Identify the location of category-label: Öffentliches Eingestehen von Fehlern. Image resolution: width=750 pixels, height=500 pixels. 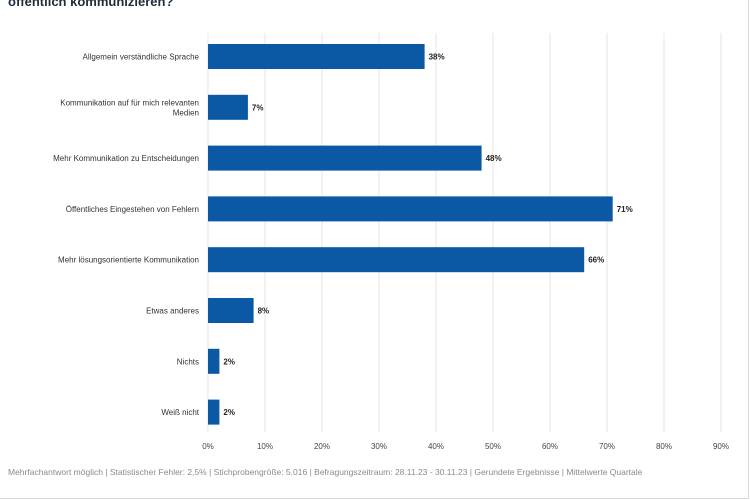
(132, 209).